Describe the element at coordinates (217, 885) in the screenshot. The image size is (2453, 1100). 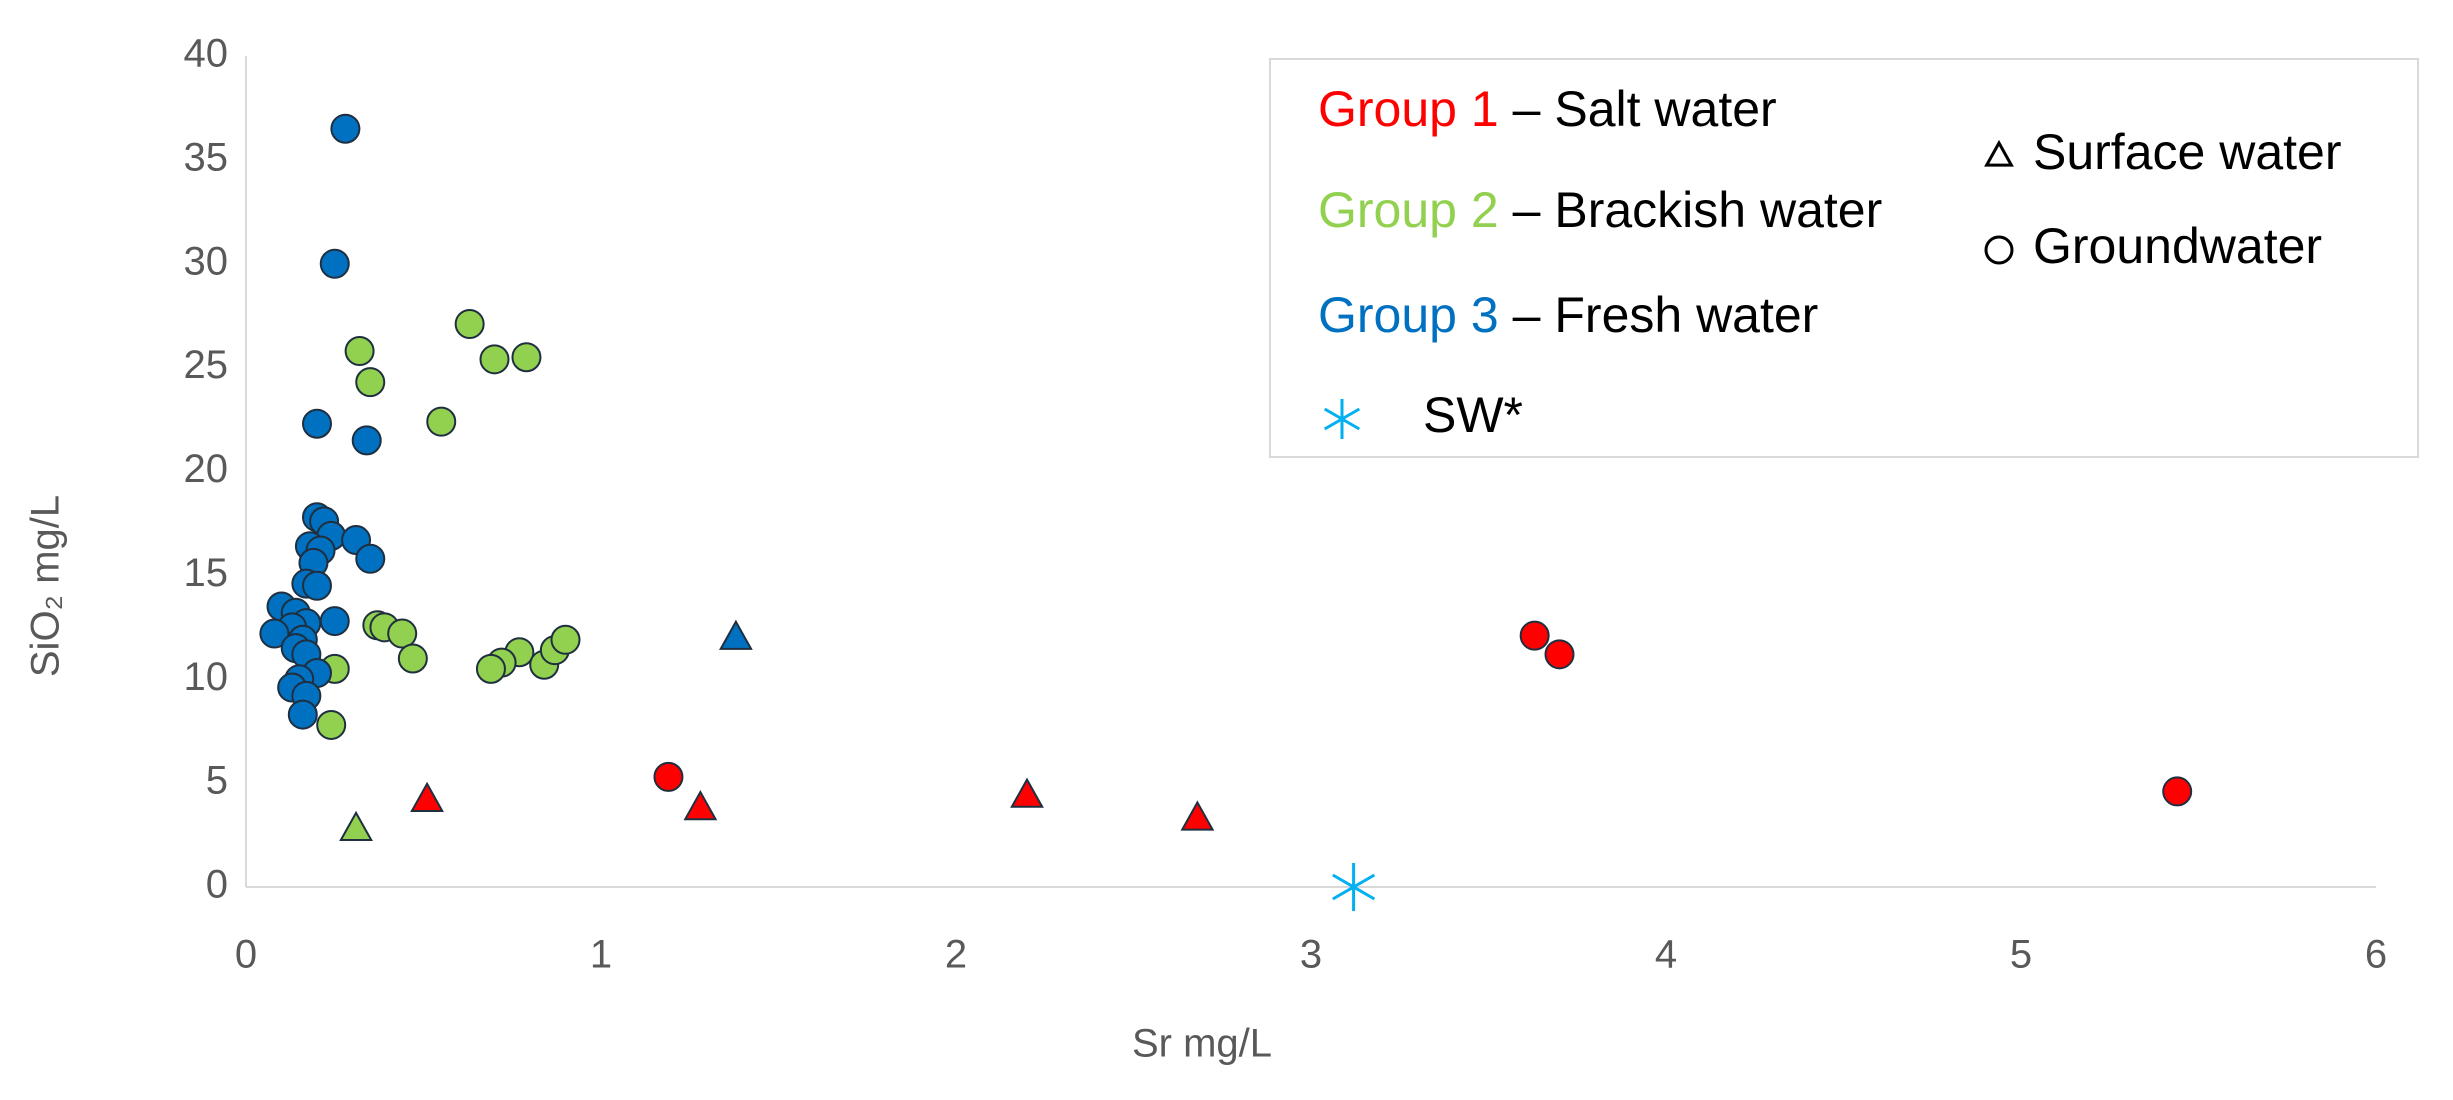
I see `y-tick-label: 0` at that location.